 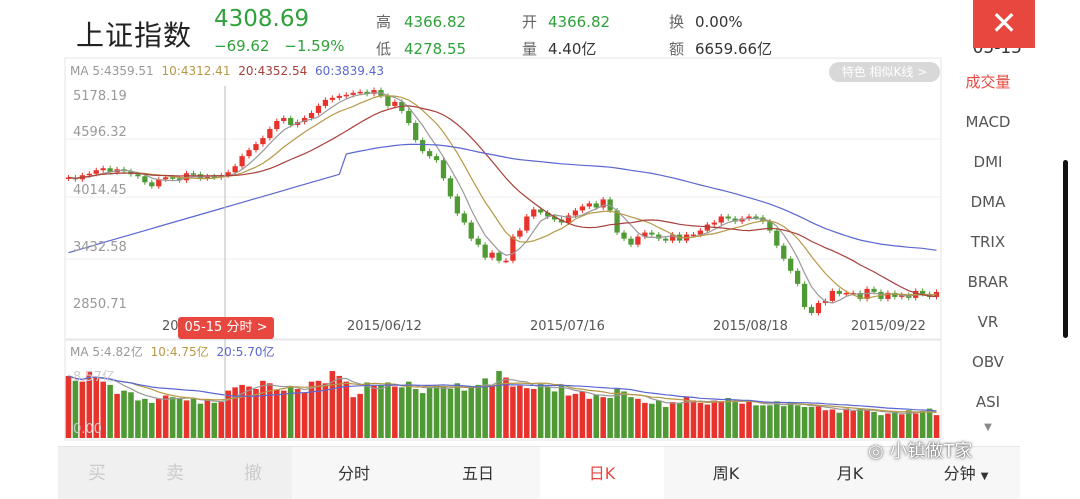 What do you see at coordinates (100, 190) in the screenshot?
I see `y-tick-label: 4014.45` at bounding box center [100, 190].